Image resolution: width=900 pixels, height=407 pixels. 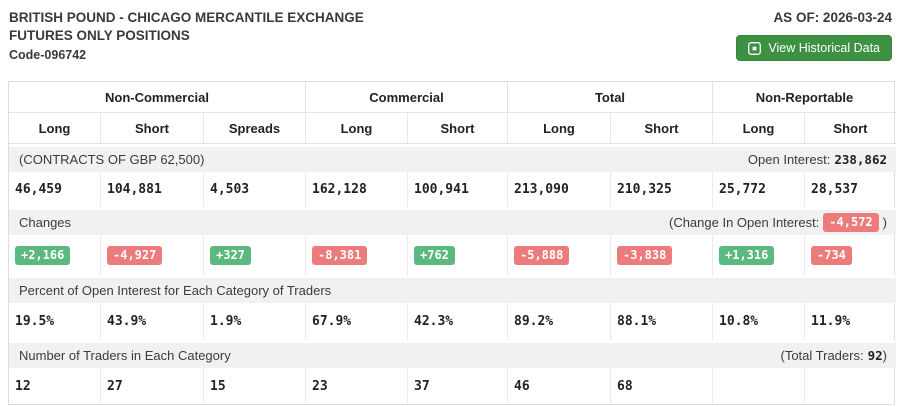 What do you see at coordinates (884, 222) in the screenshot?
I see `change-oi-suffix: )` at bounding box center [884, 222].